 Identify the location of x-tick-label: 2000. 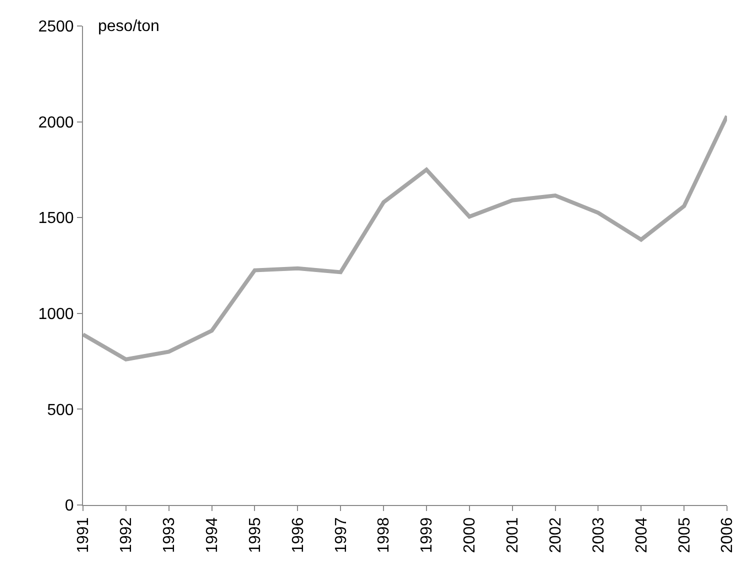
(470, 535).